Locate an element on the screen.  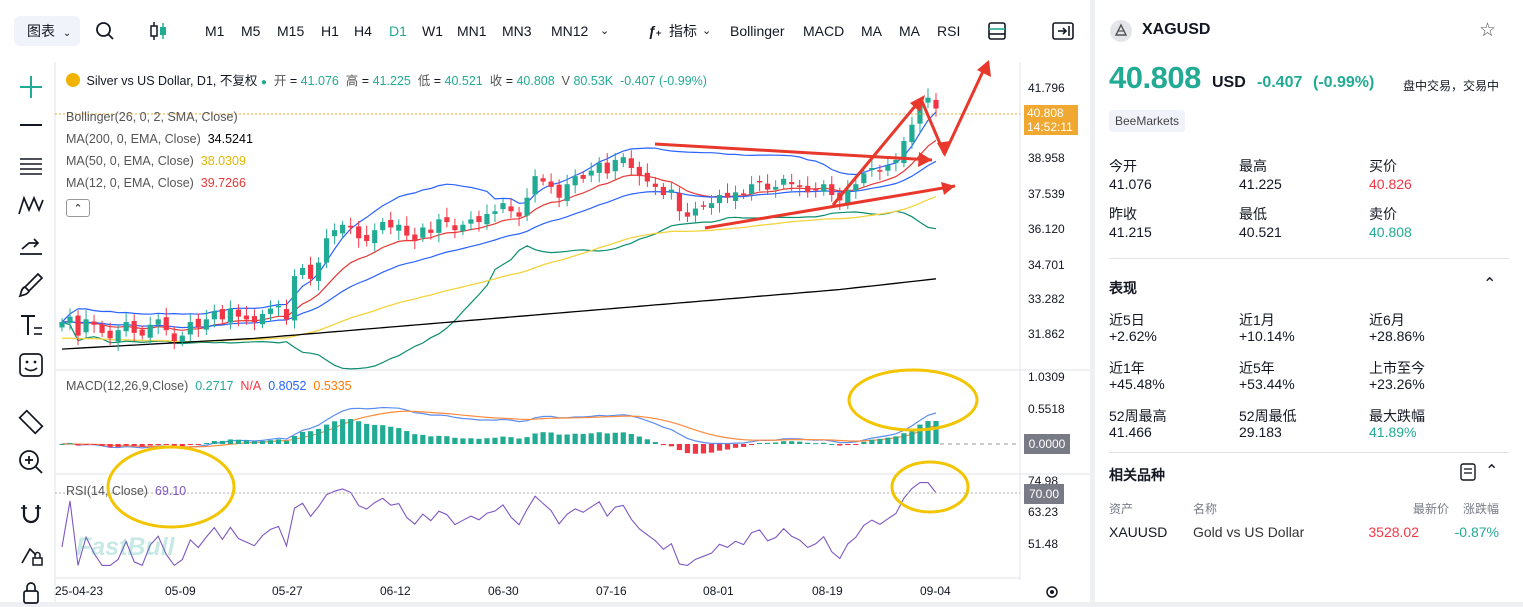
crosshair-icon is located at coordinates (31, 87).